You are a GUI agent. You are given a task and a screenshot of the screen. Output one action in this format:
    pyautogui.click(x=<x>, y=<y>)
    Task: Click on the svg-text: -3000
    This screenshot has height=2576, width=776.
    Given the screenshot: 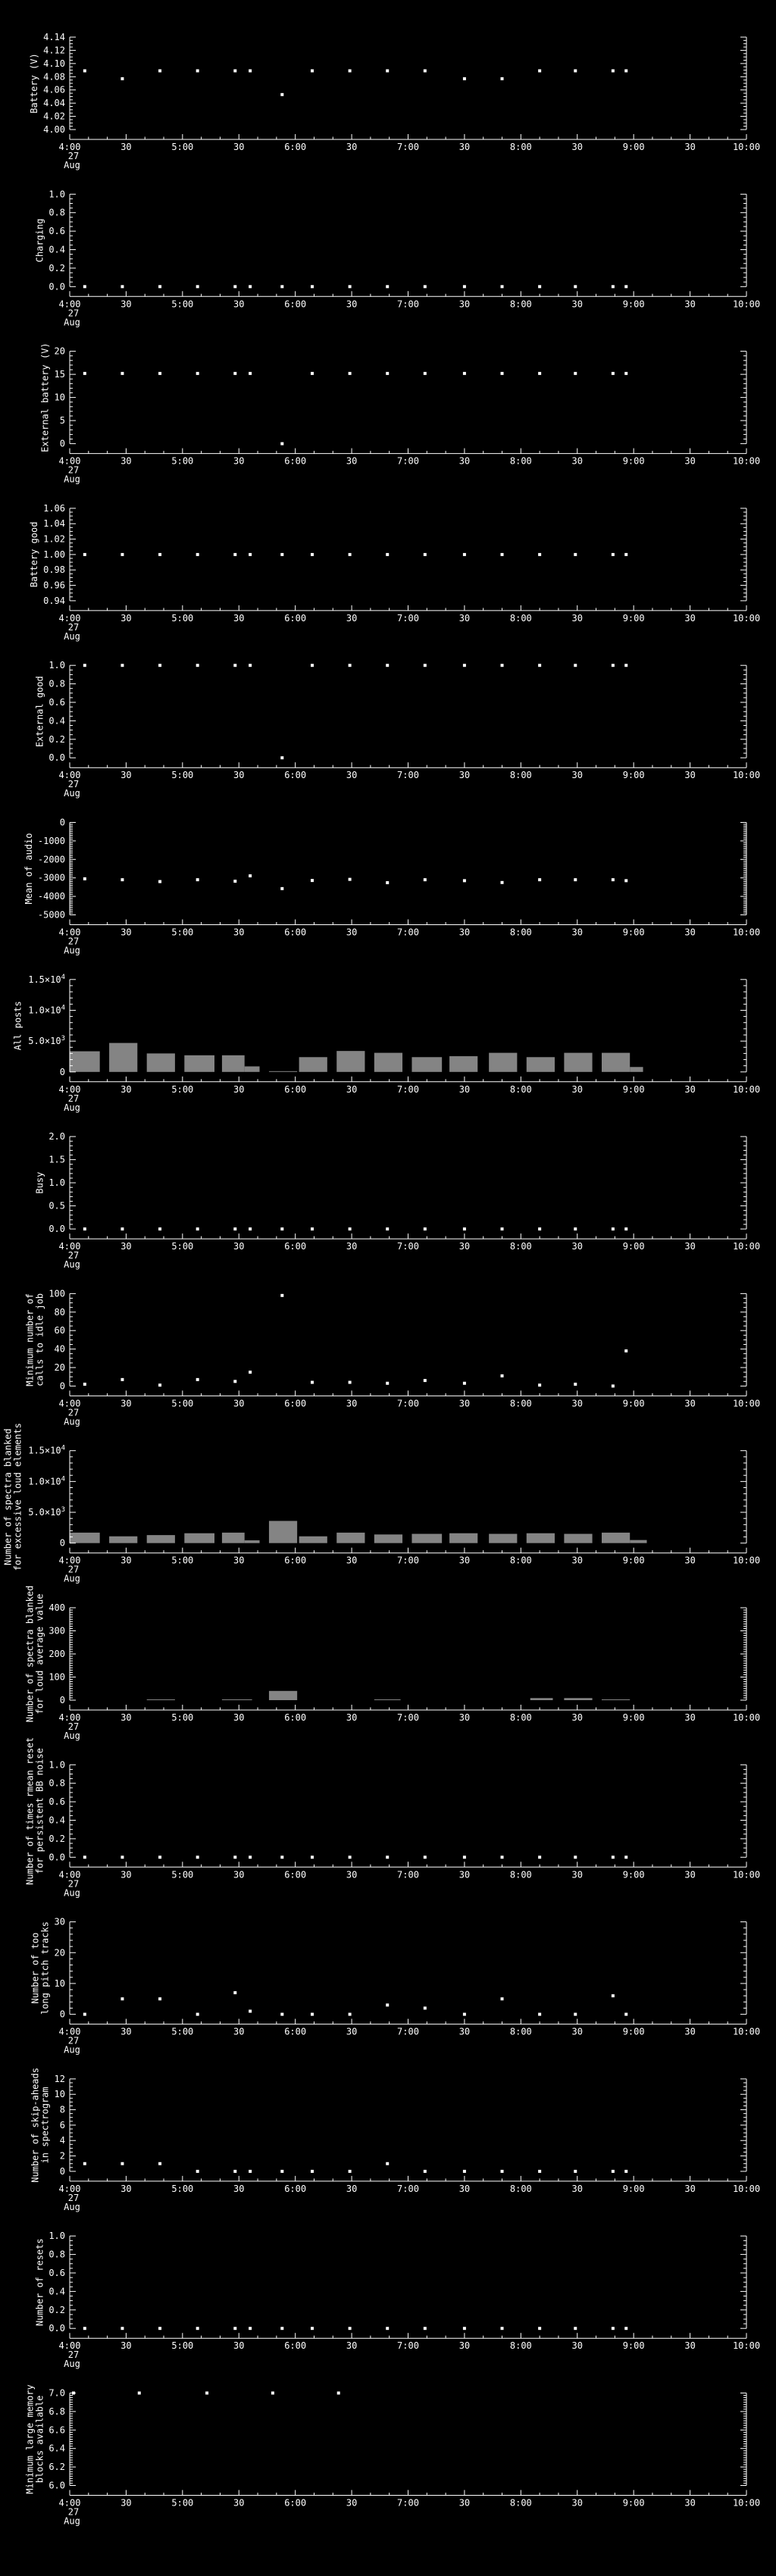 What is the action you would take?
    pyautogui.click(x=51, y=878)
    